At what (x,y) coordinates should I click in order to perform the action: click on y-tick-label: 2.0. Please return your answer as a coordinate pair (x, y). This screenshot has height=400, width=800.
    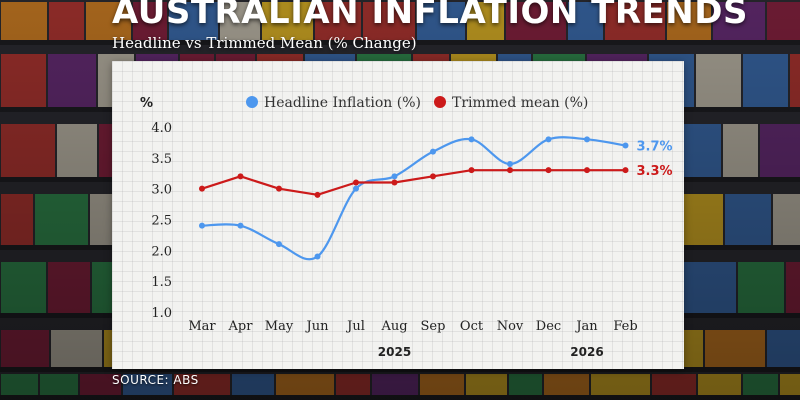
    Looking at the image, I should click on (161, 251).